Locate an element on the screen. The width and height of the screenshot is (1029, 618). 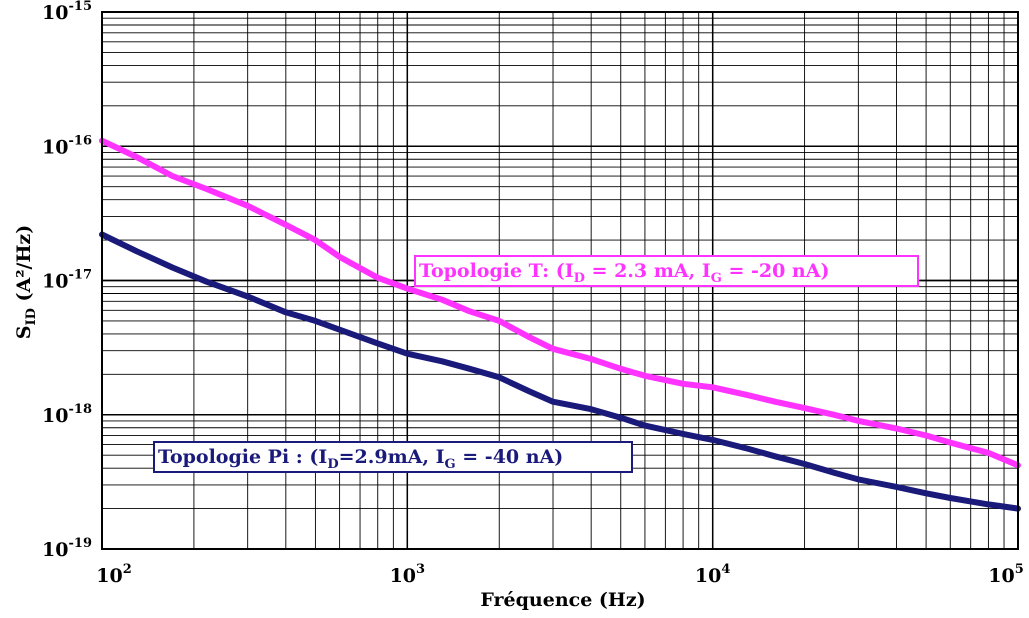
legend-series-2: Topologie Pi : (ID=2.9mA, IG = -40 nA) is located at coordinates (393, 457).